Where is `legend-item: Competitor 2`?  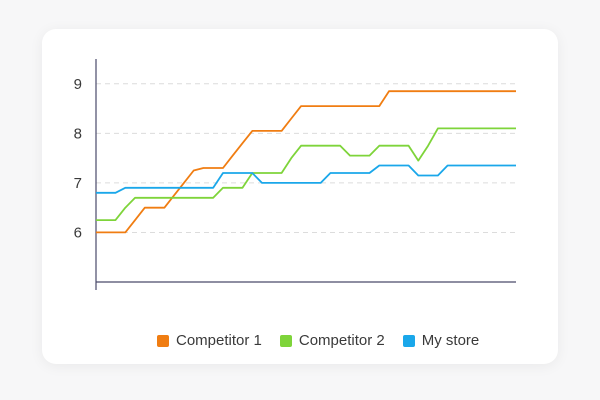 legend-item: Competitor 2 is located at coordinates (332, 340).